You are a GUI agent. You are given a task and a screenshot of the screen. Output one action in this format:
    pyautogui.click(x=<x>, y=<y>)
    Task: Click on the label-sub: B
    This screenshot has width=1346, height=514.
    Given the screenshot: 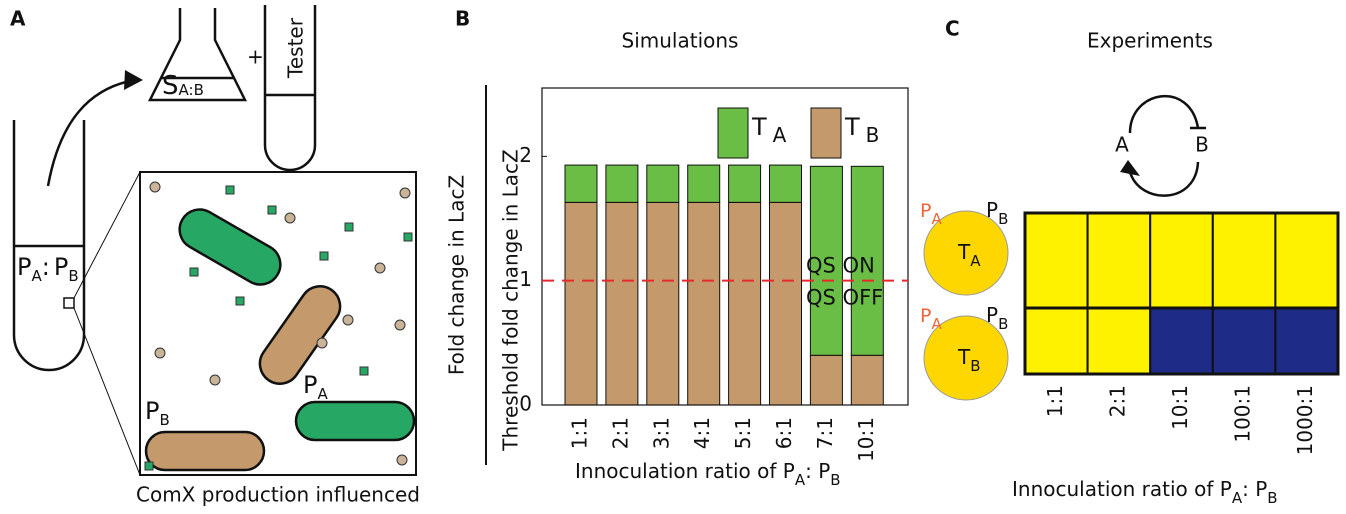 What is the action you would take?
    pyautogui.click(x=164, y=420)
    